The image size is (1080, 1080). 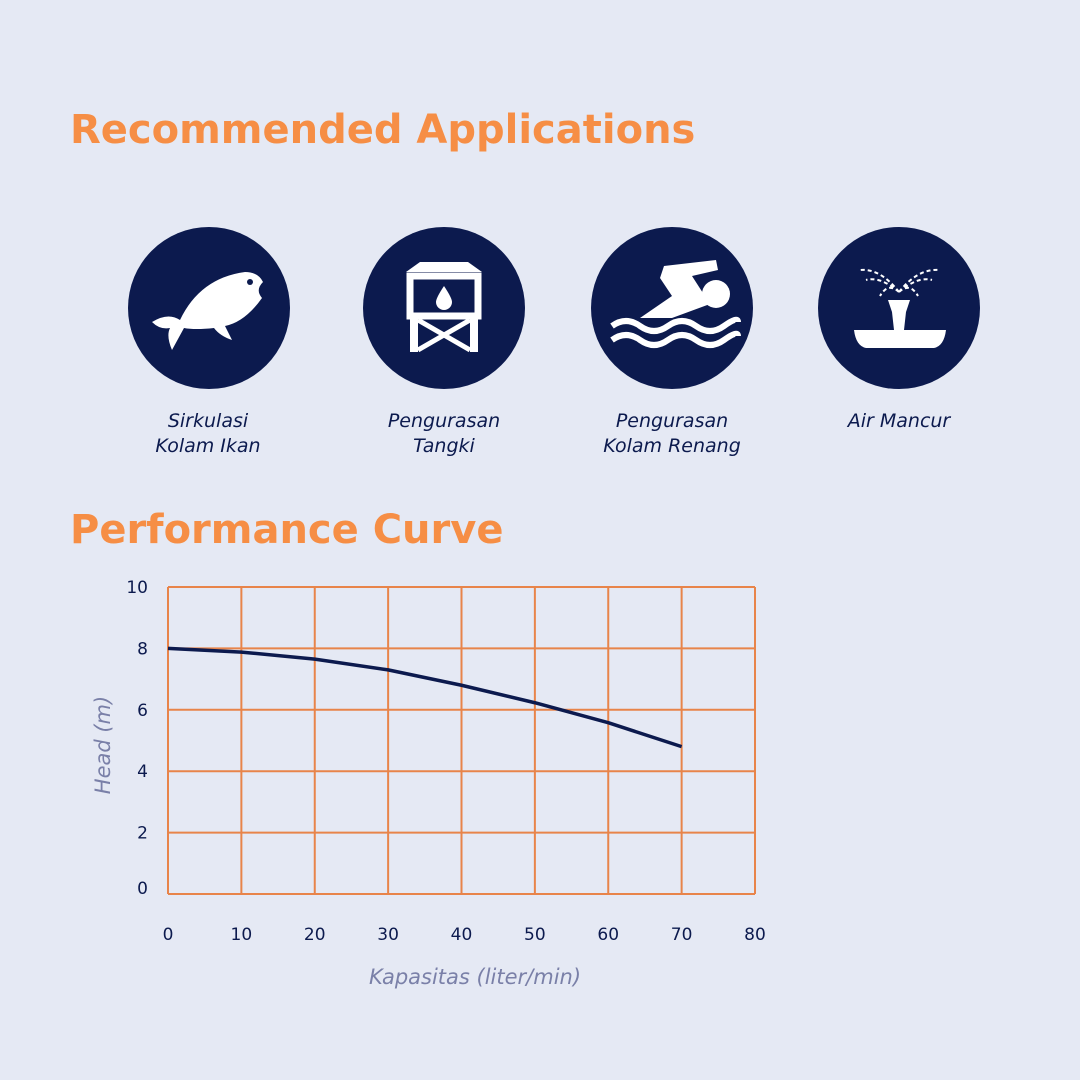 I want to click on y-tick-label: 8, so click(x=142, y=649).